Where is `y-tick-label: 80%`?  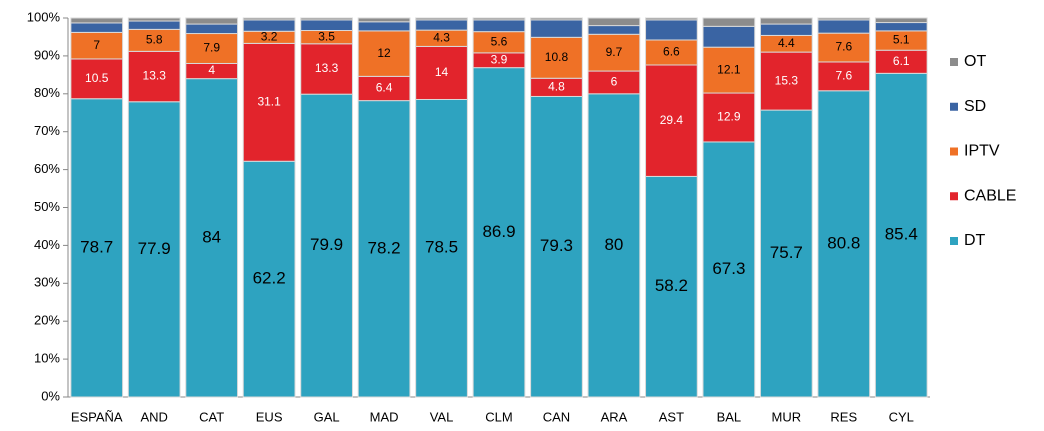 y-tick-label: 80% is located at coordinates (47, 92).